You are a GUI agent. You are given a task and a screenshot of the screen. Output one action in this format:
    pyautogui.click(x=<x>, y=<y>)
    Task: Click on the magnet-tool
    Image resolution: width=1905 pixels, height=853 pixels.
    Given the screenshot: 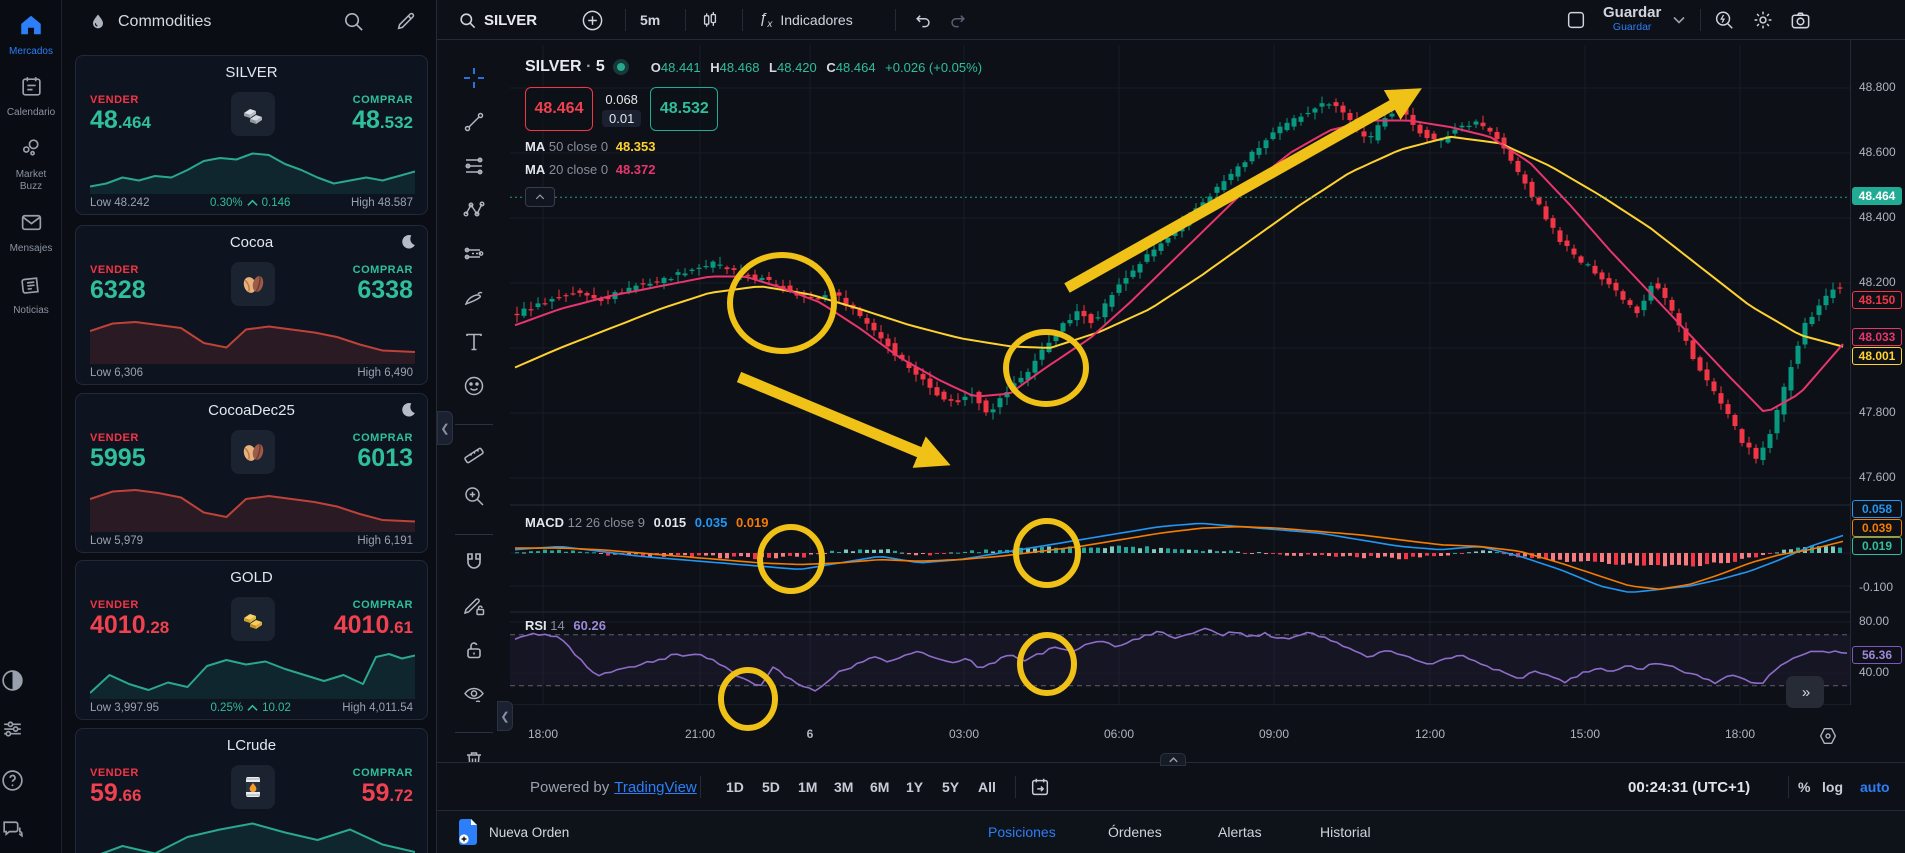 What is the action you would take?
    pyautogui.click(x=474, y=562)
    